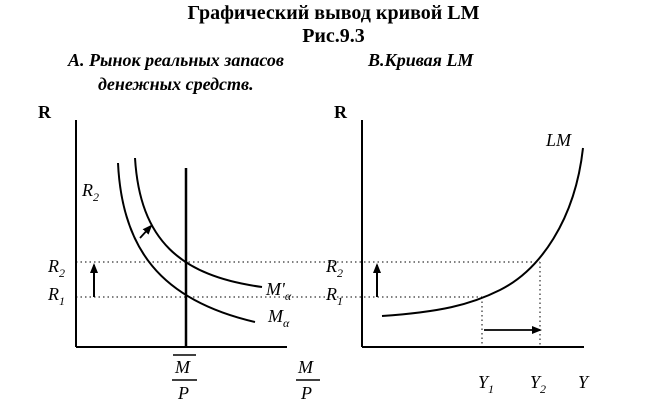 This screenshot has width=667, height=406. I want to click on panel-a-y-axis-label: R, so click(45, 112).